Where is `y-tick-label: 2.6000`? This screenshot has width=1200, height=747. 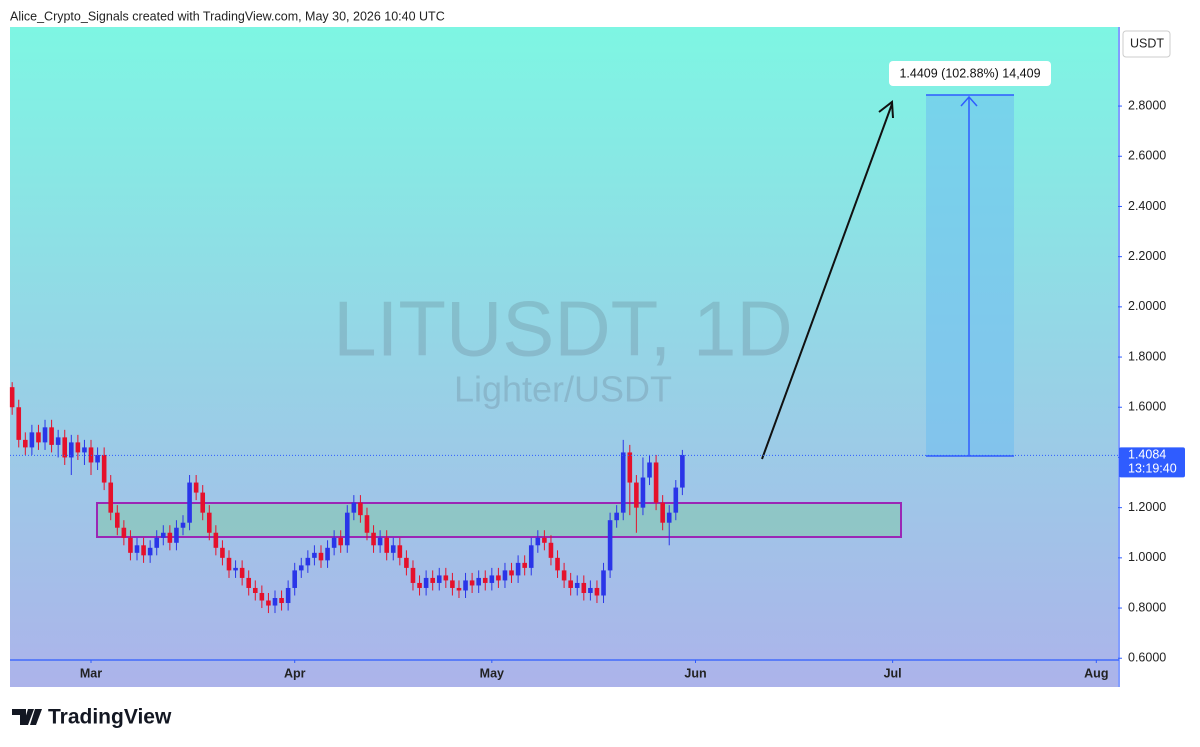 y-tick-label: 2.6000 is located at coordinates (1147, 156).